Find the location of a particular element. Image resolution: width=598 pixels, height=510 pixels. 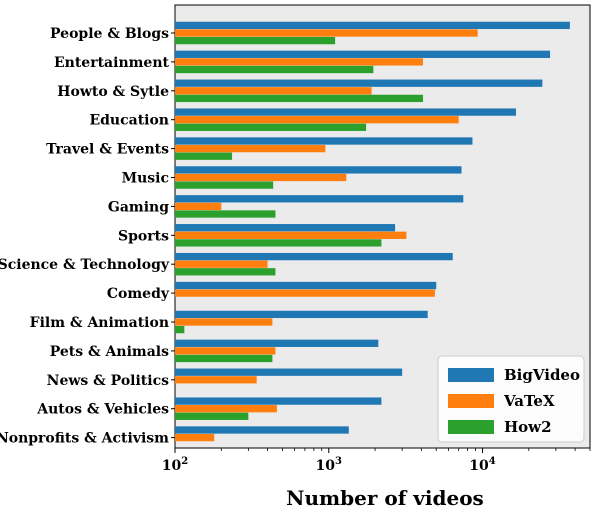

x-tick-label: 102 is located at coordinates (175, 465).